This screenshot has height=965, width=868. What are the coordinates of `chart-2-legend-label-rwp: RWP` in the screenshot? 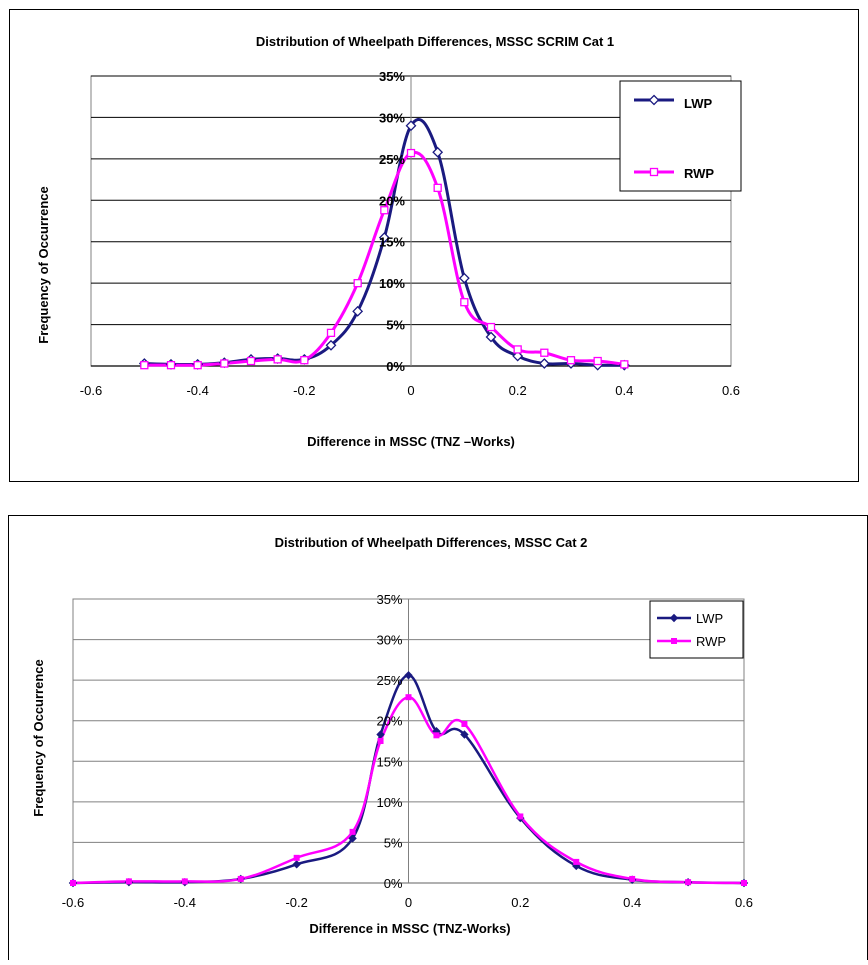 It's located at (711, 641).